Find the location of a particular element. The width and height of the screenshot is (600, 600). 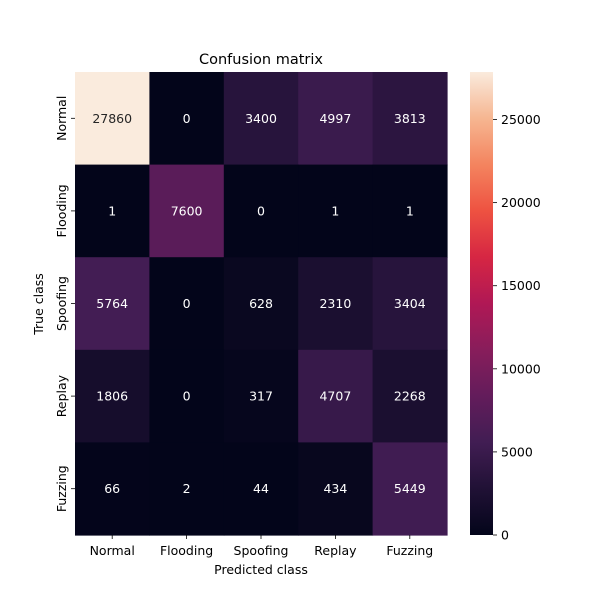

cell-value-label: 3813 is located at coordinates (410, 118).